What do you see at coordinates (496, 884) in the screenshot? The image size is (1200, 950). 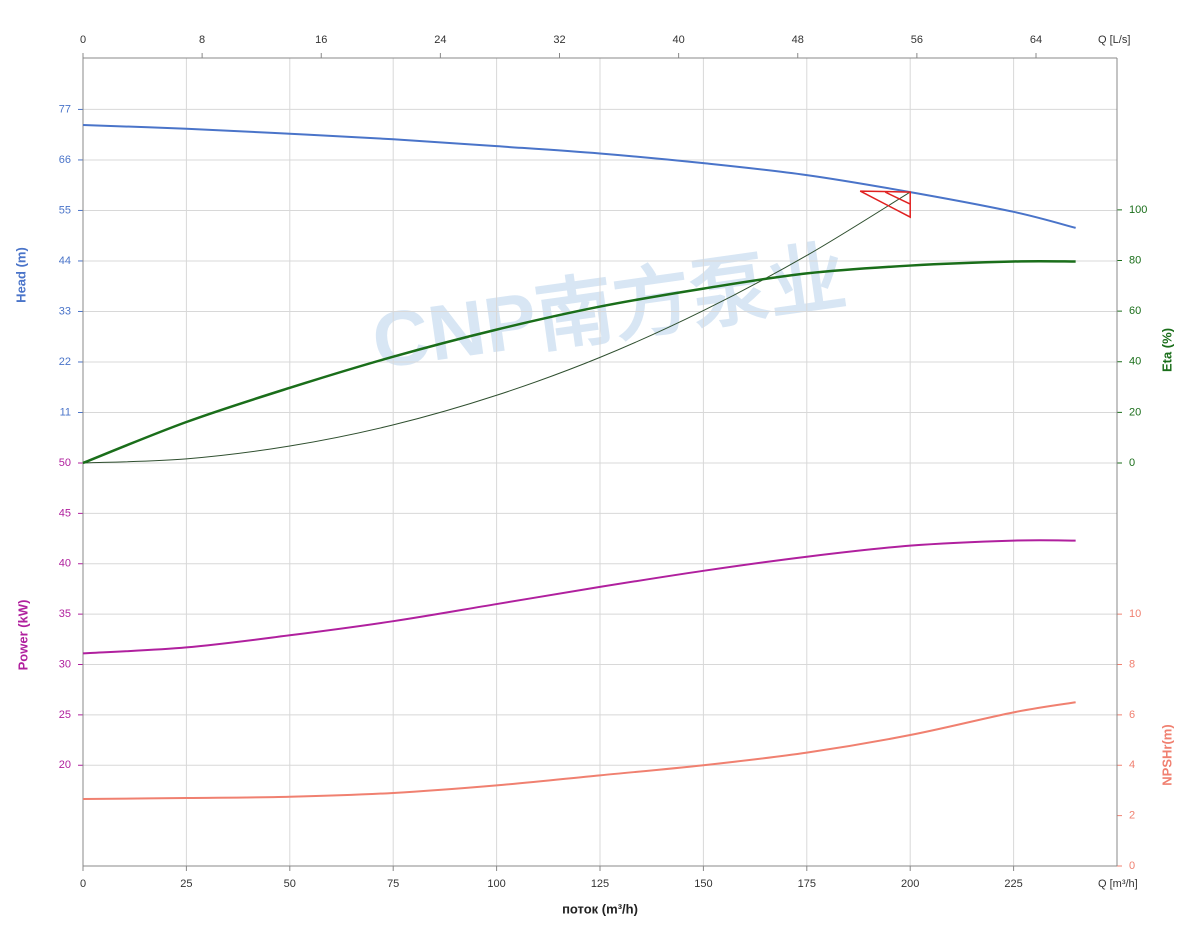 I see `x-tick-label: 100` at bounding box center [496, 884].